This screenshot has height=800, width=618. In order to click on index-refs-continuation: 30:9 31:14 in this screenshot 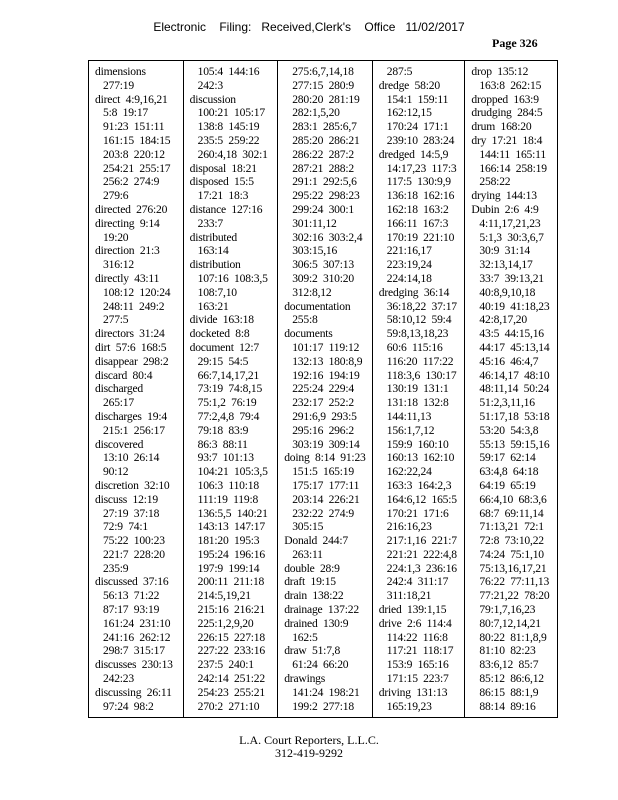, I will do `click(505, 251)`.